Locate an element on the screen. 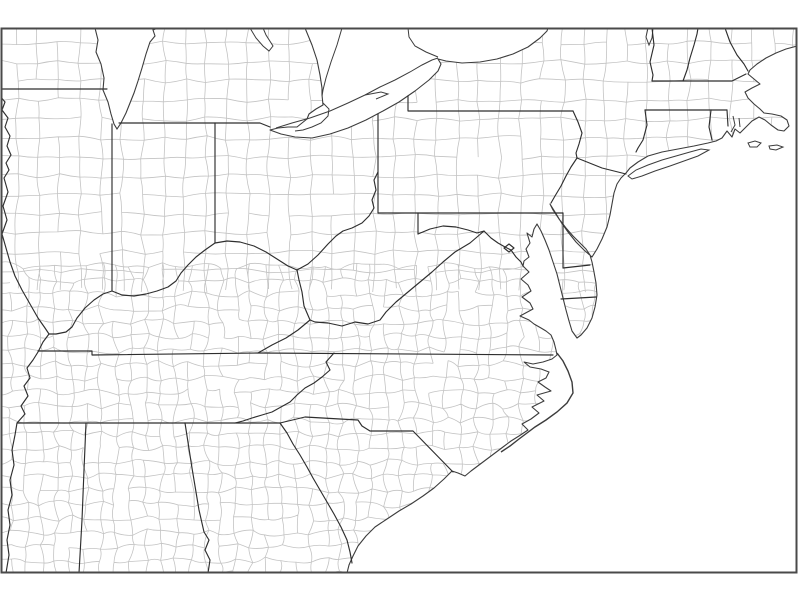 The image size is (800, 604). georgia-southcarolina-border is located at coordinates (316, 493).